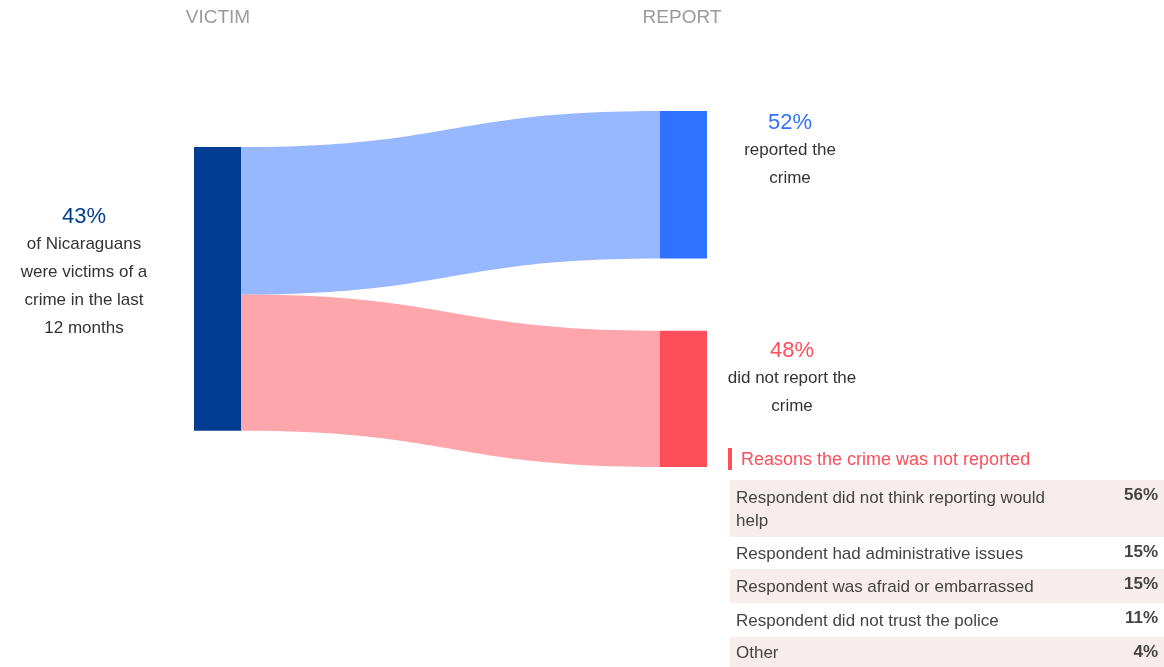 This screenshot has height=667, width=1164. I want to click on category-label: Respondent did not trust the police, so click(867, 620).